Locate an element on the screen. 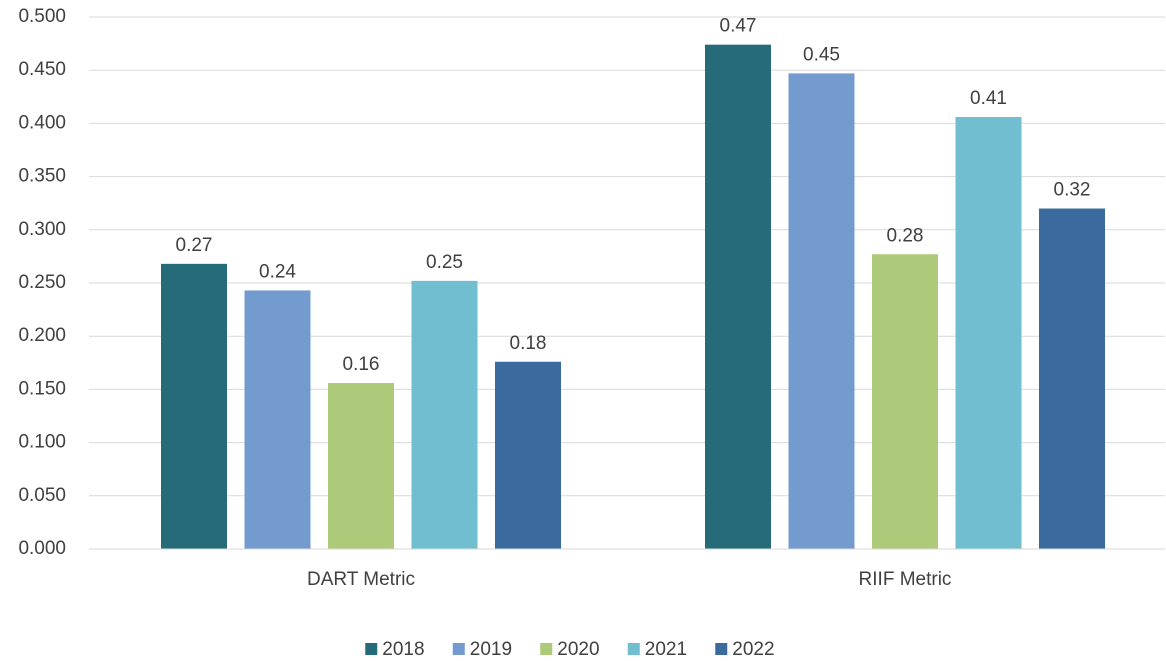  data-label: 0.24 is located at coordinates (277, 271).